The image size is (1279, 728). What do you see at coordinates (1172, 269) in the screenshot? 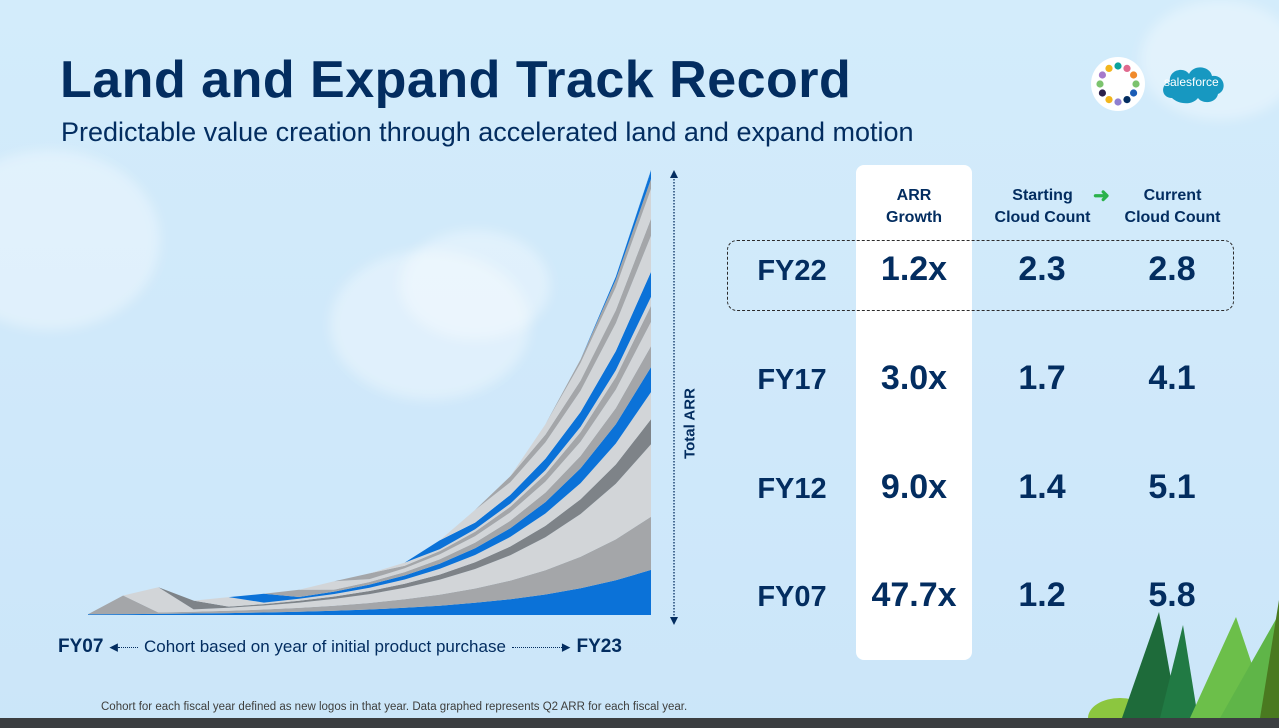
I see `cell-current: 2.8` at bounding box center [1172, 269].